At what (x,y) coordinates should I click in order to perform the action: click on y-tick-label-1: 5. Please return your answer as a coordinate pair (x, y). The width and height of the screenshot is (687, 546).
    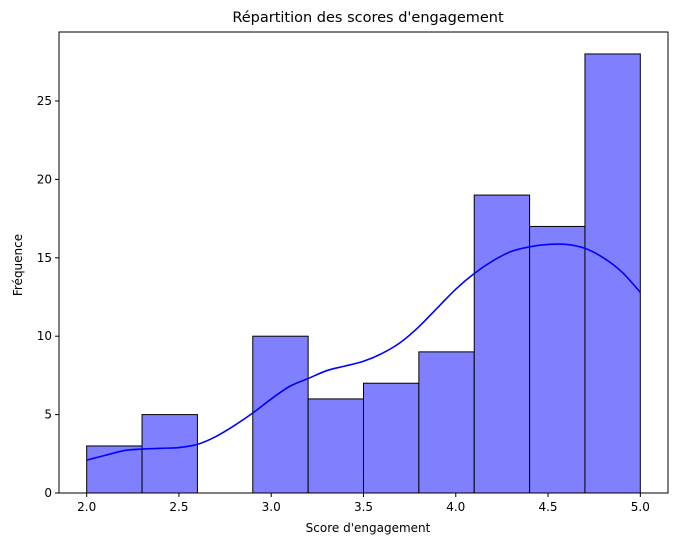
    Looking at the image, I should click on (48, 415).